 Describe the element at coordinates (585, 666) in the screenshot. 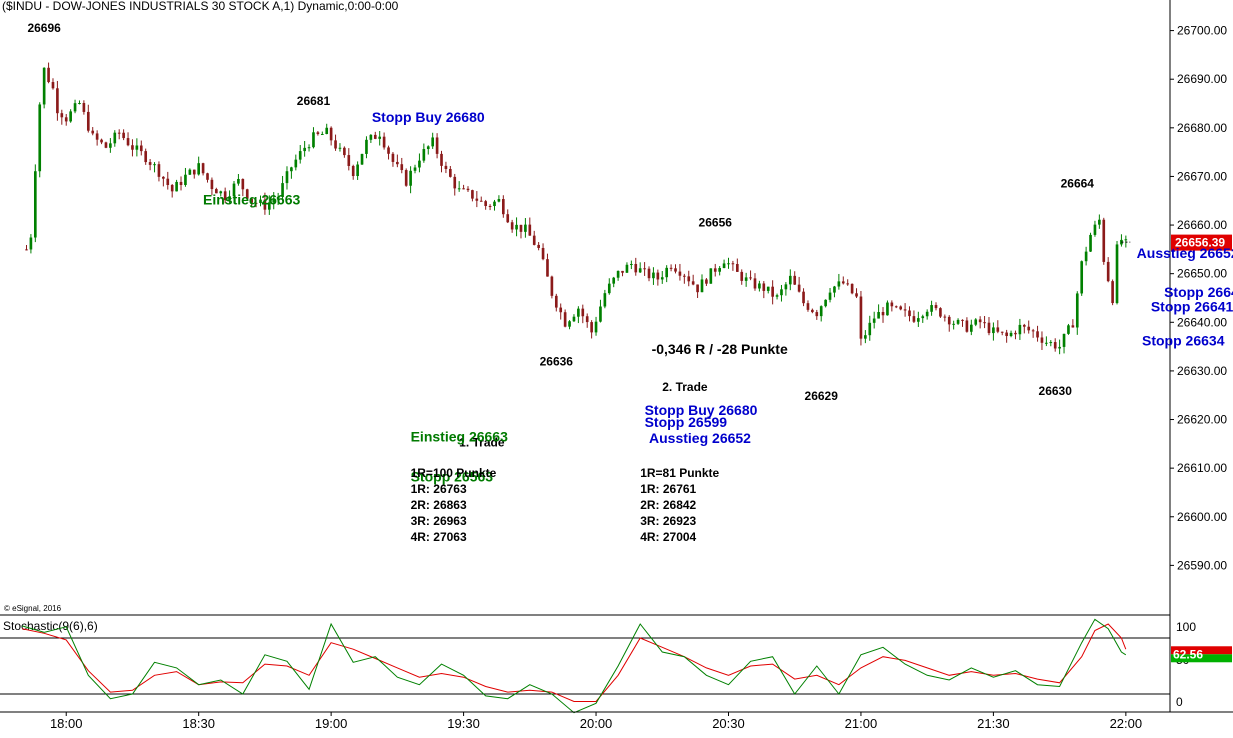

I see `stochastic-panel: Stochastic(9(6),6)` at that location.